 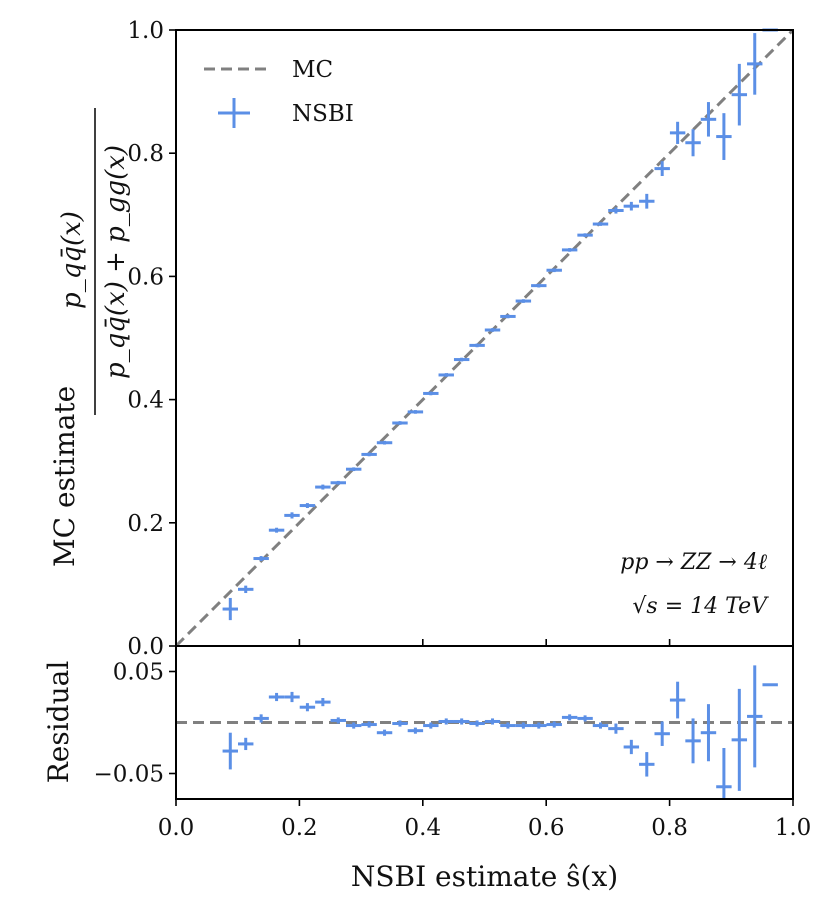 I want to click on residual-xtick-label: 0.0, so click(x=176, y=828).